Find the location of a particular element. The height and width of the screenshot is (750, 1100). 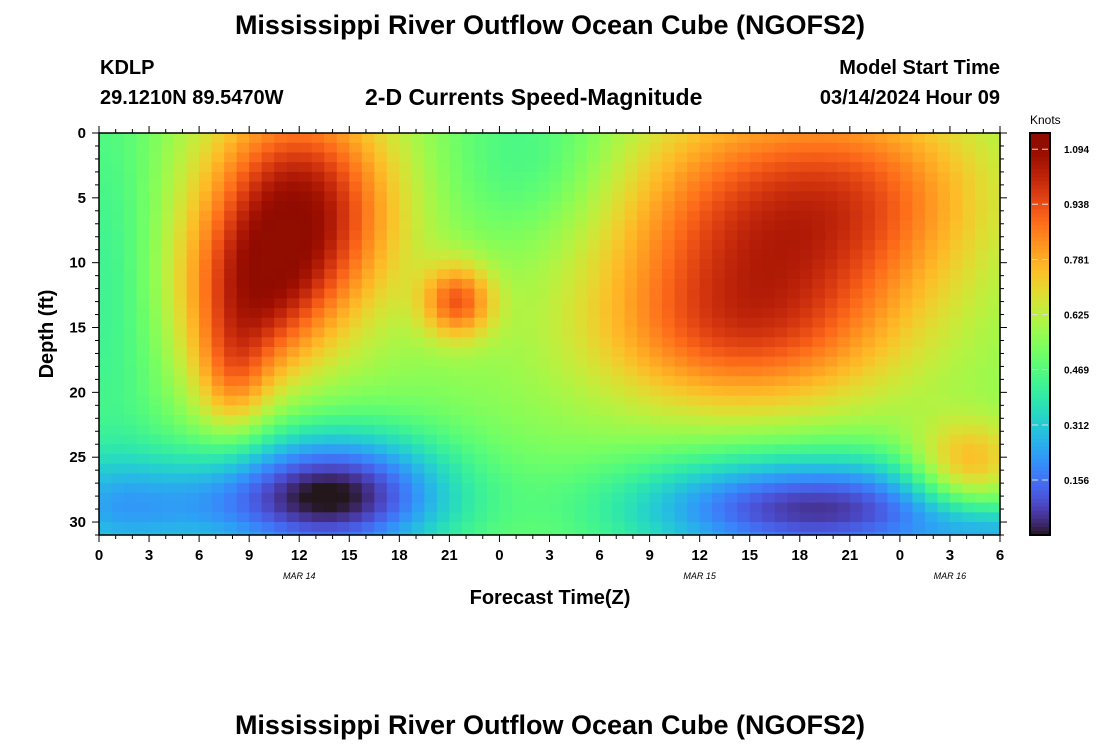

colorbar-segment is located at coordinates (1040, 360).